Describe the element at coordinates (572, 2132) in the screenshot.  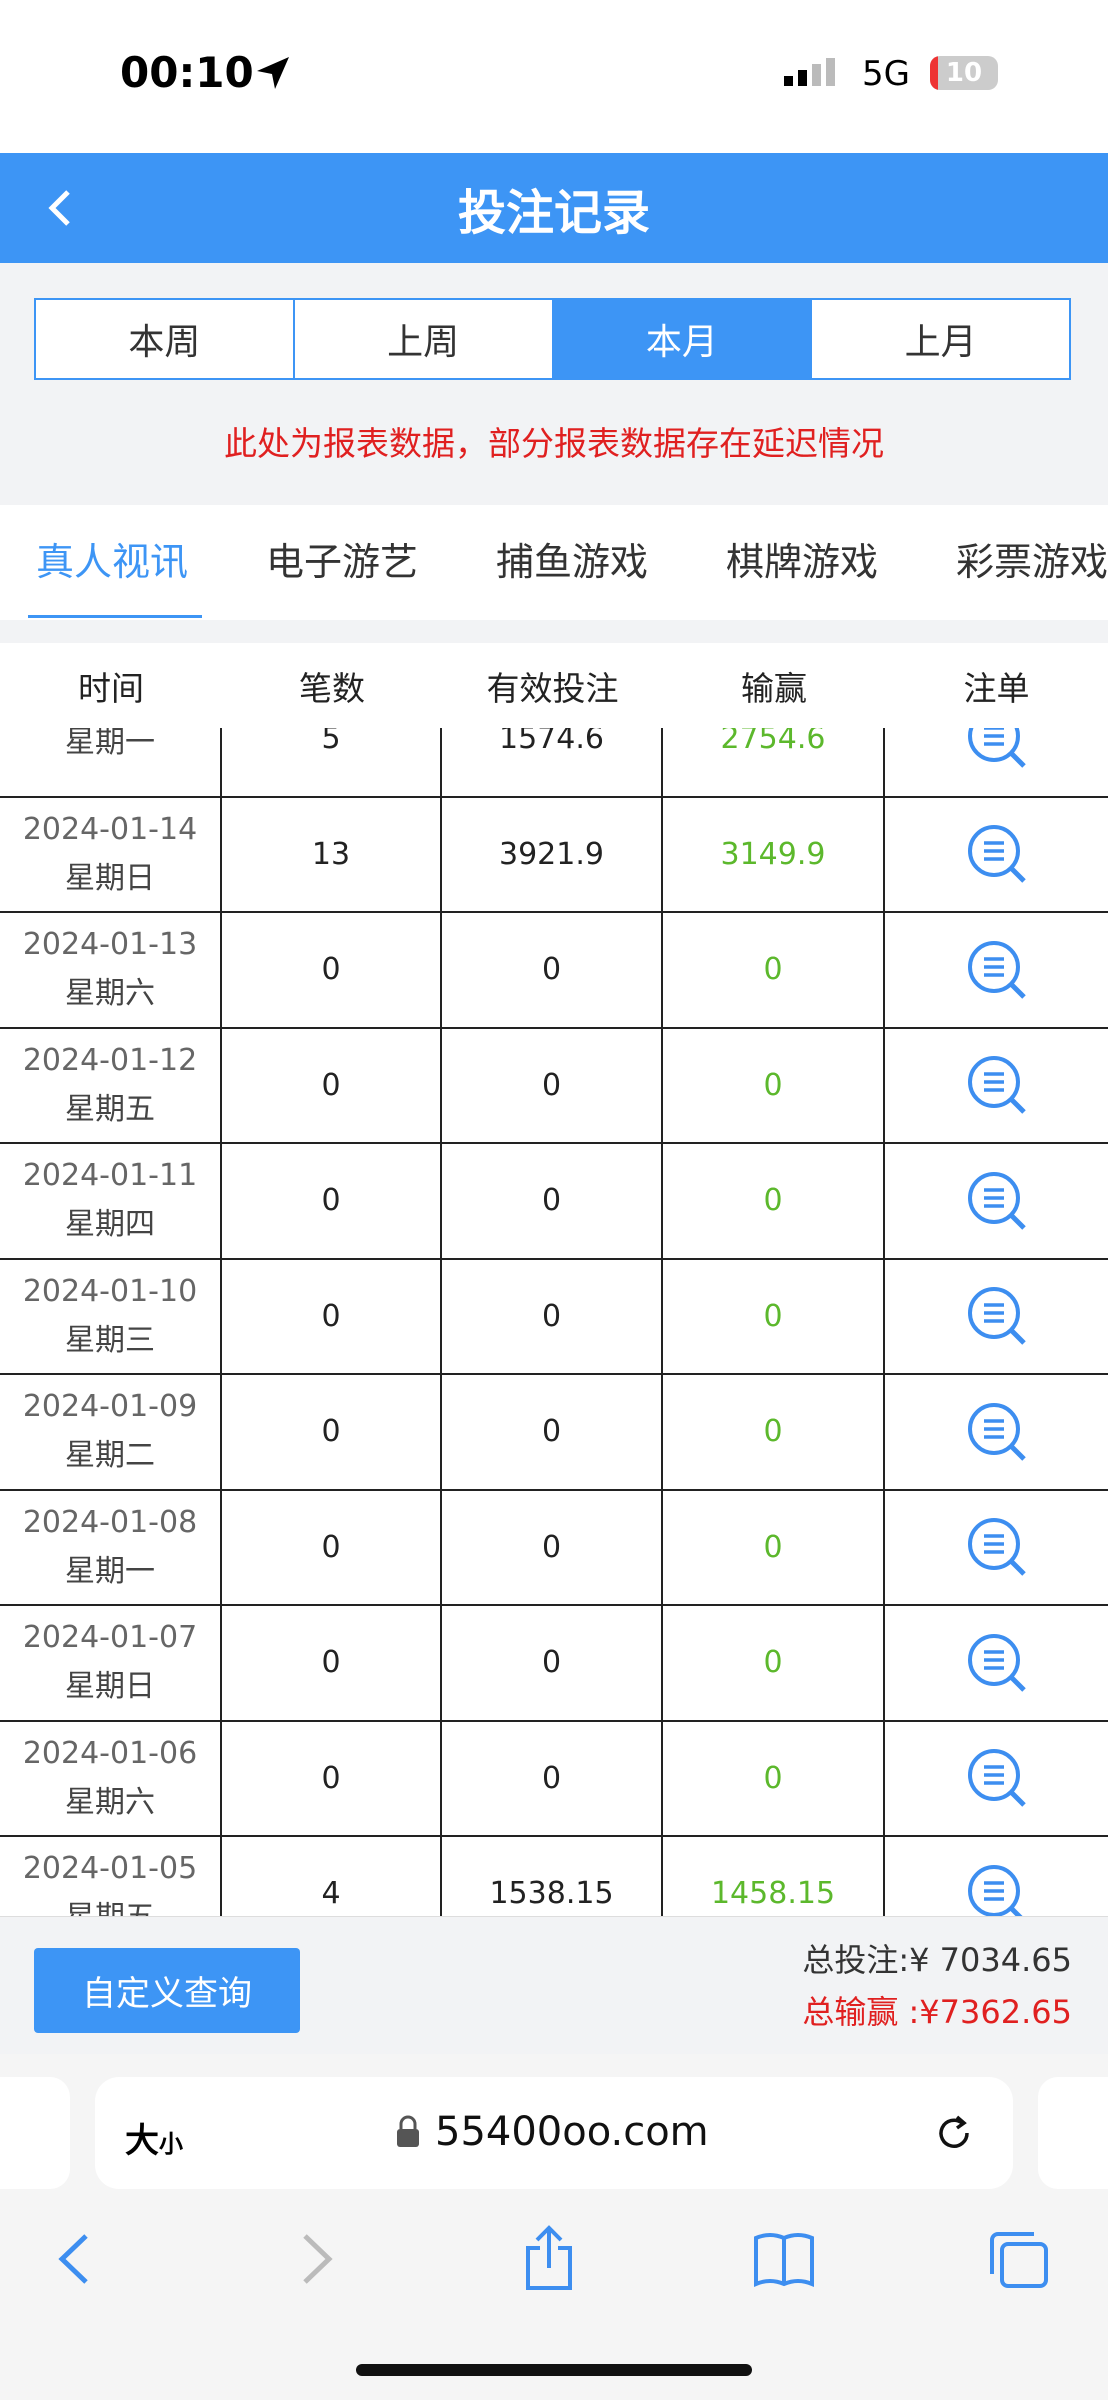
I see `url: 55400oo.com` at that location.